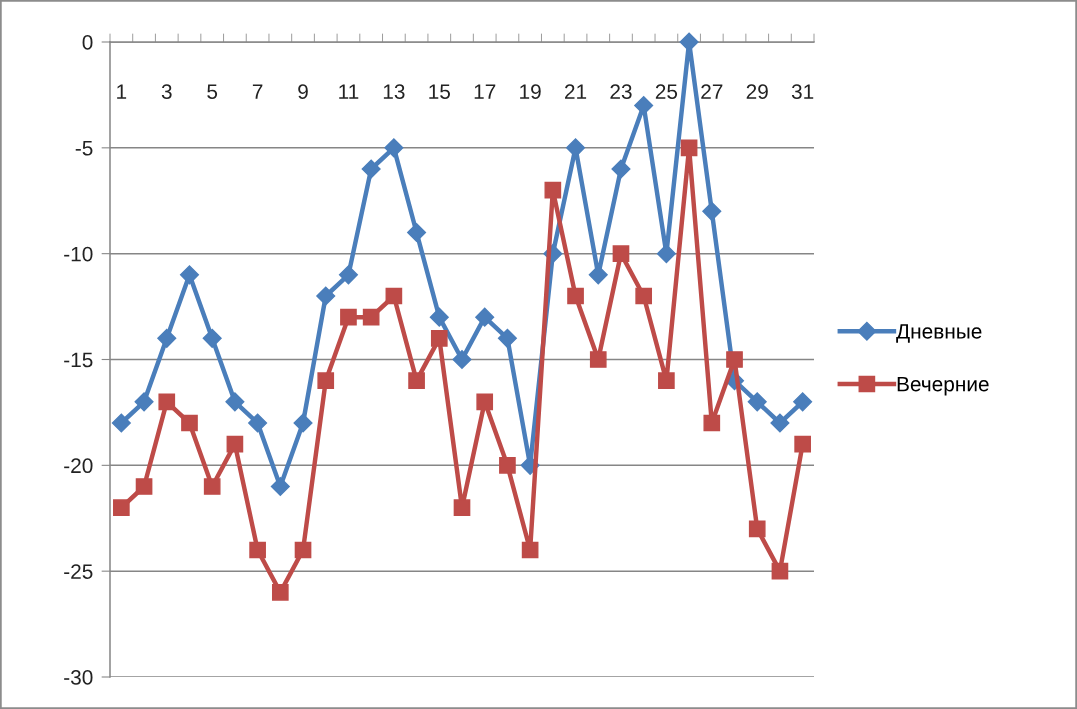 The image size is (1077, 709). Describe the element at coordinates (349, 91) in the screenshot. I see `x-tick-label: 11` at that location.